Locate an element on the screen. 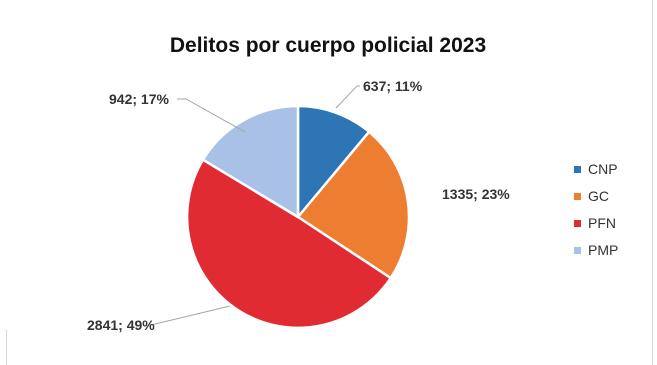  pie-slice-pfn is located at coordinates (288, 244).